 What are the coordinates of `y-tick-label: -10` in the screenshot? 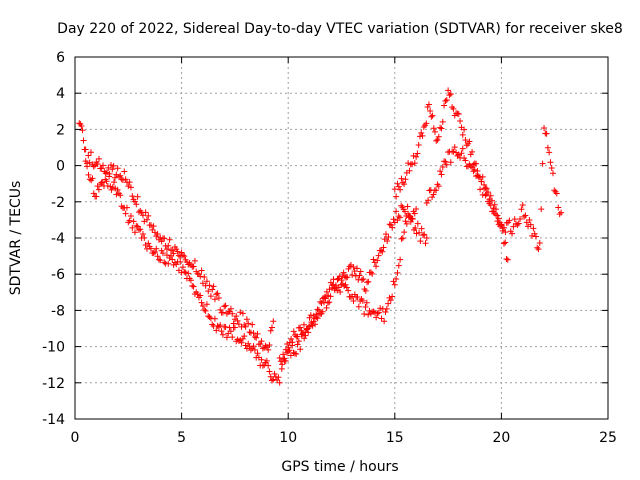 It's located at (53, 348).